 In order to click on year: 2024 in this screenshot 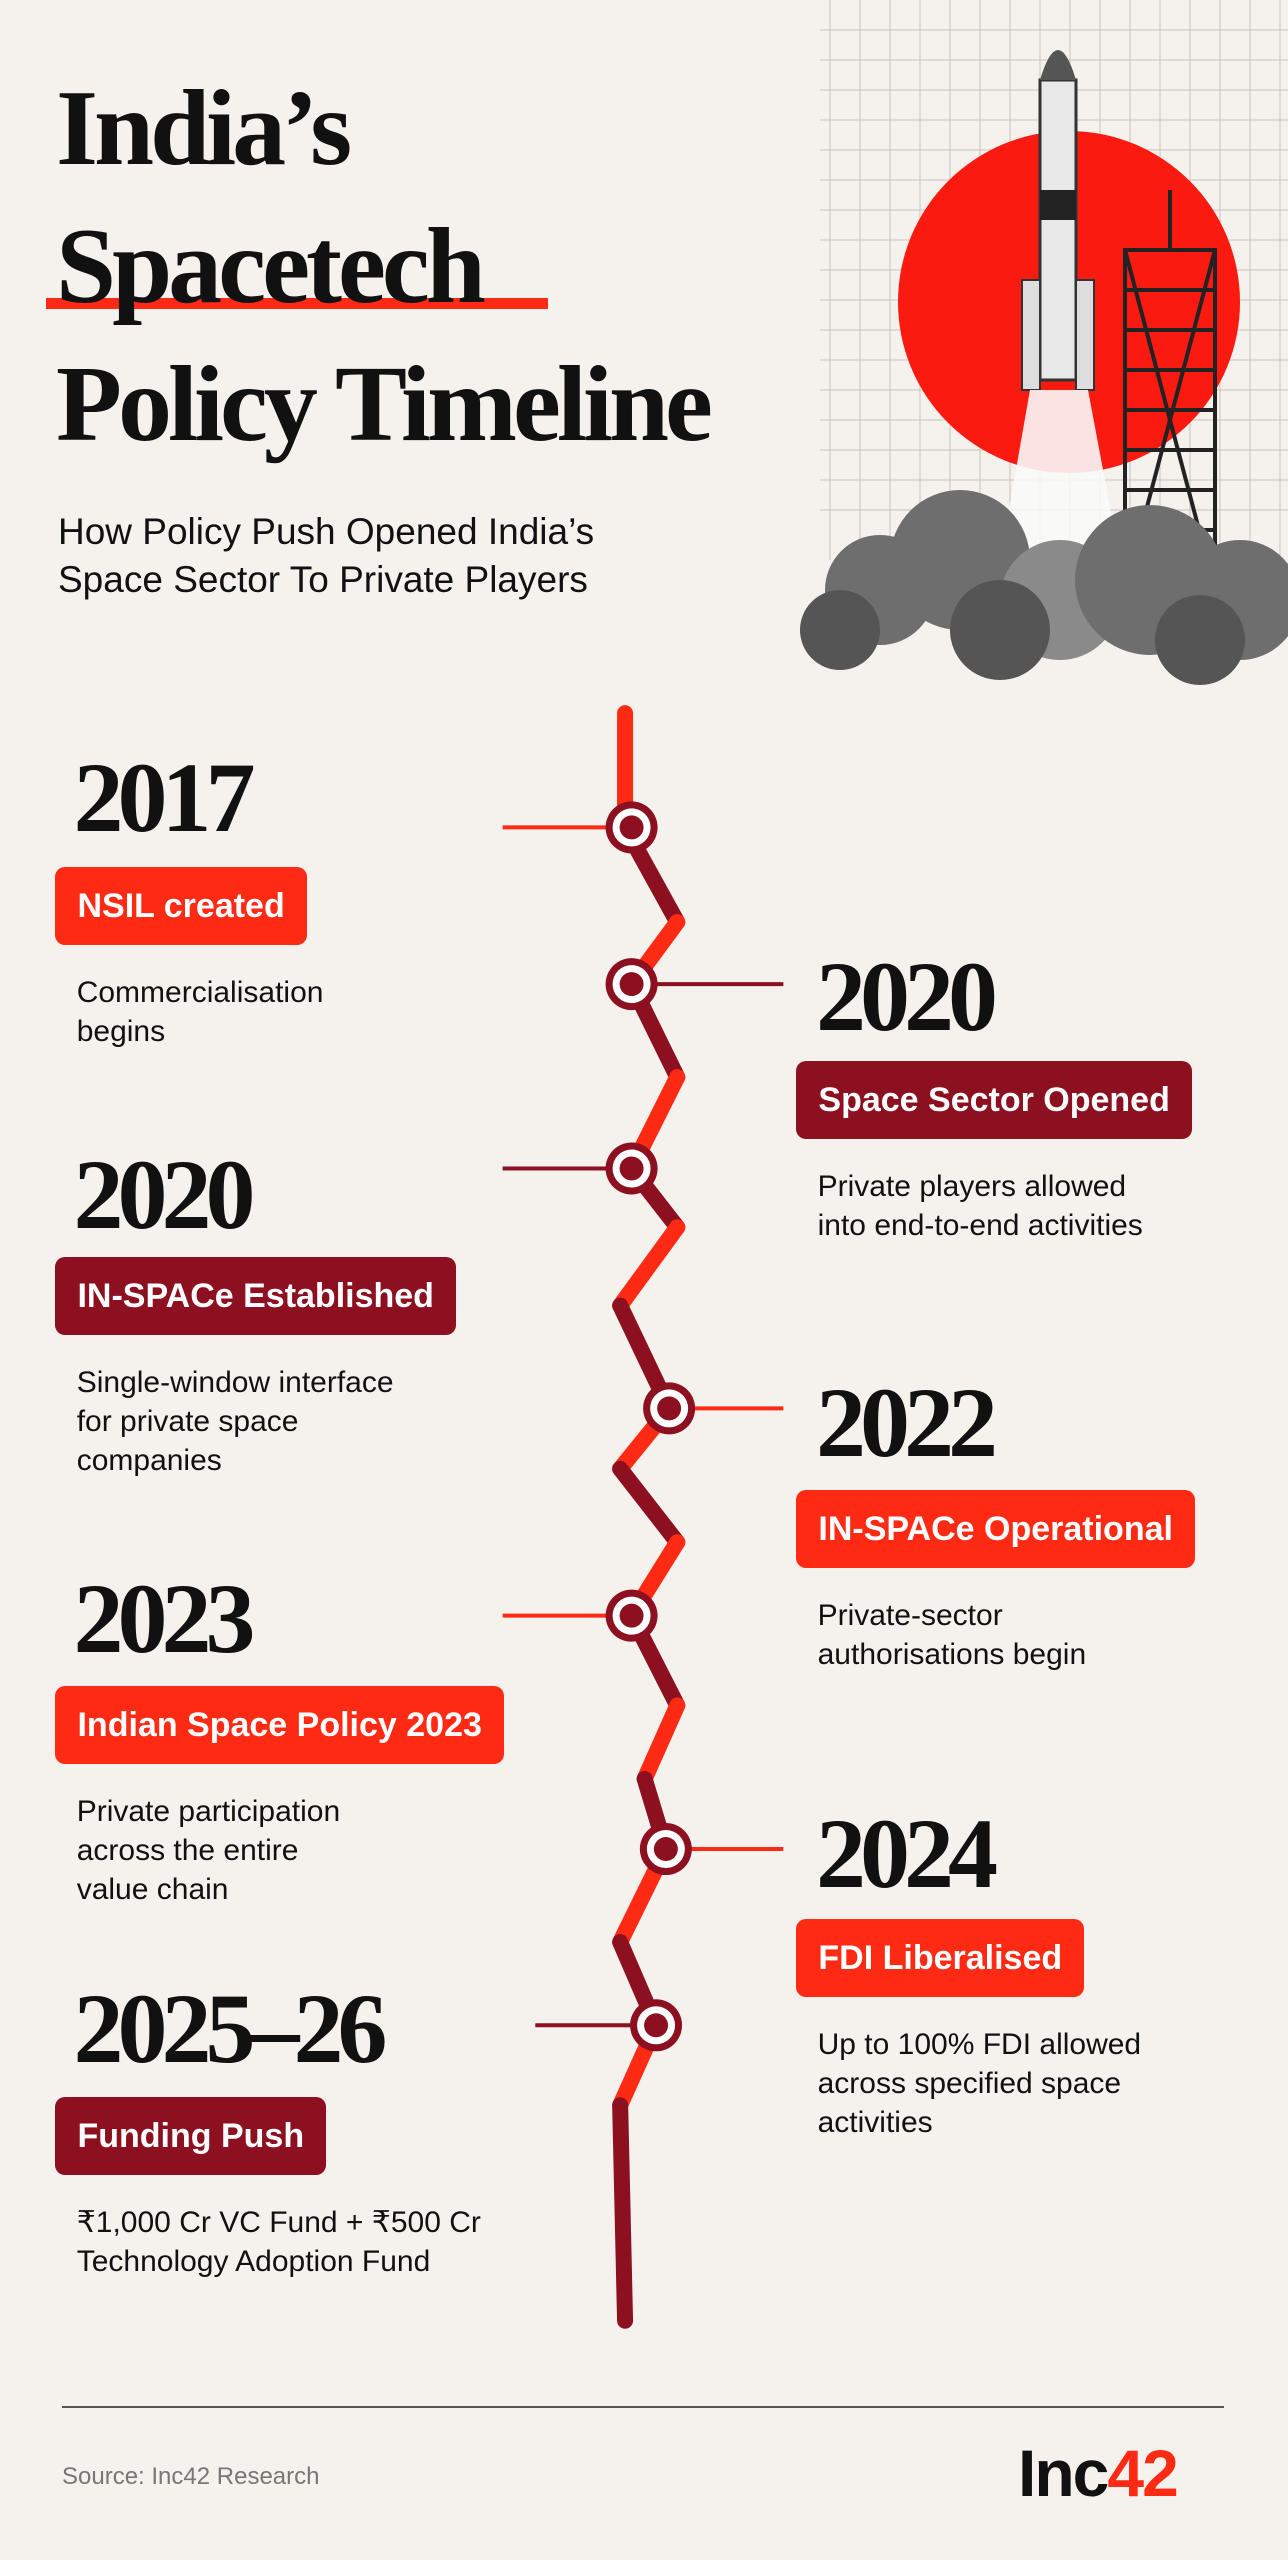, I will do `click(907, 1854)`.